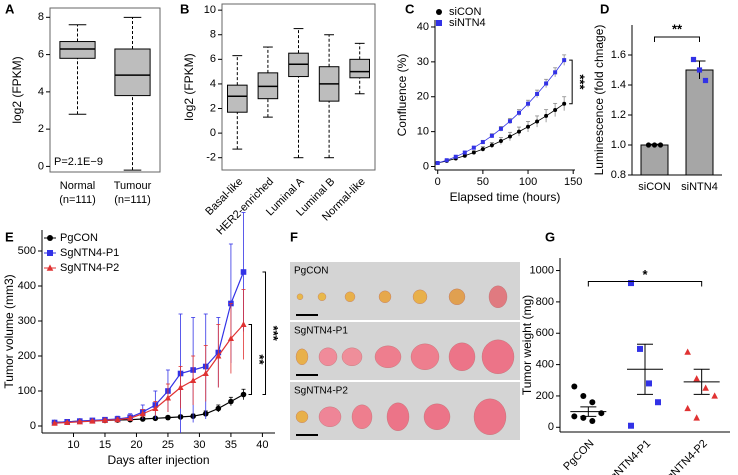  What do you see at coordinates (41, 54) in the screenshot?
I see `y-tick-label: 6` at bounding box center [41, 54].